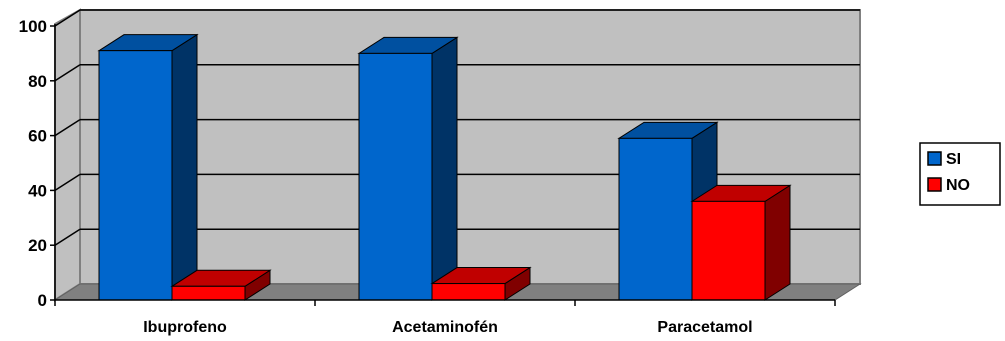 Image resolution: width=1005 pixels, height=341 pixels. I want to click on x-tick-label: Ibuprofeno, so click(185, 327).